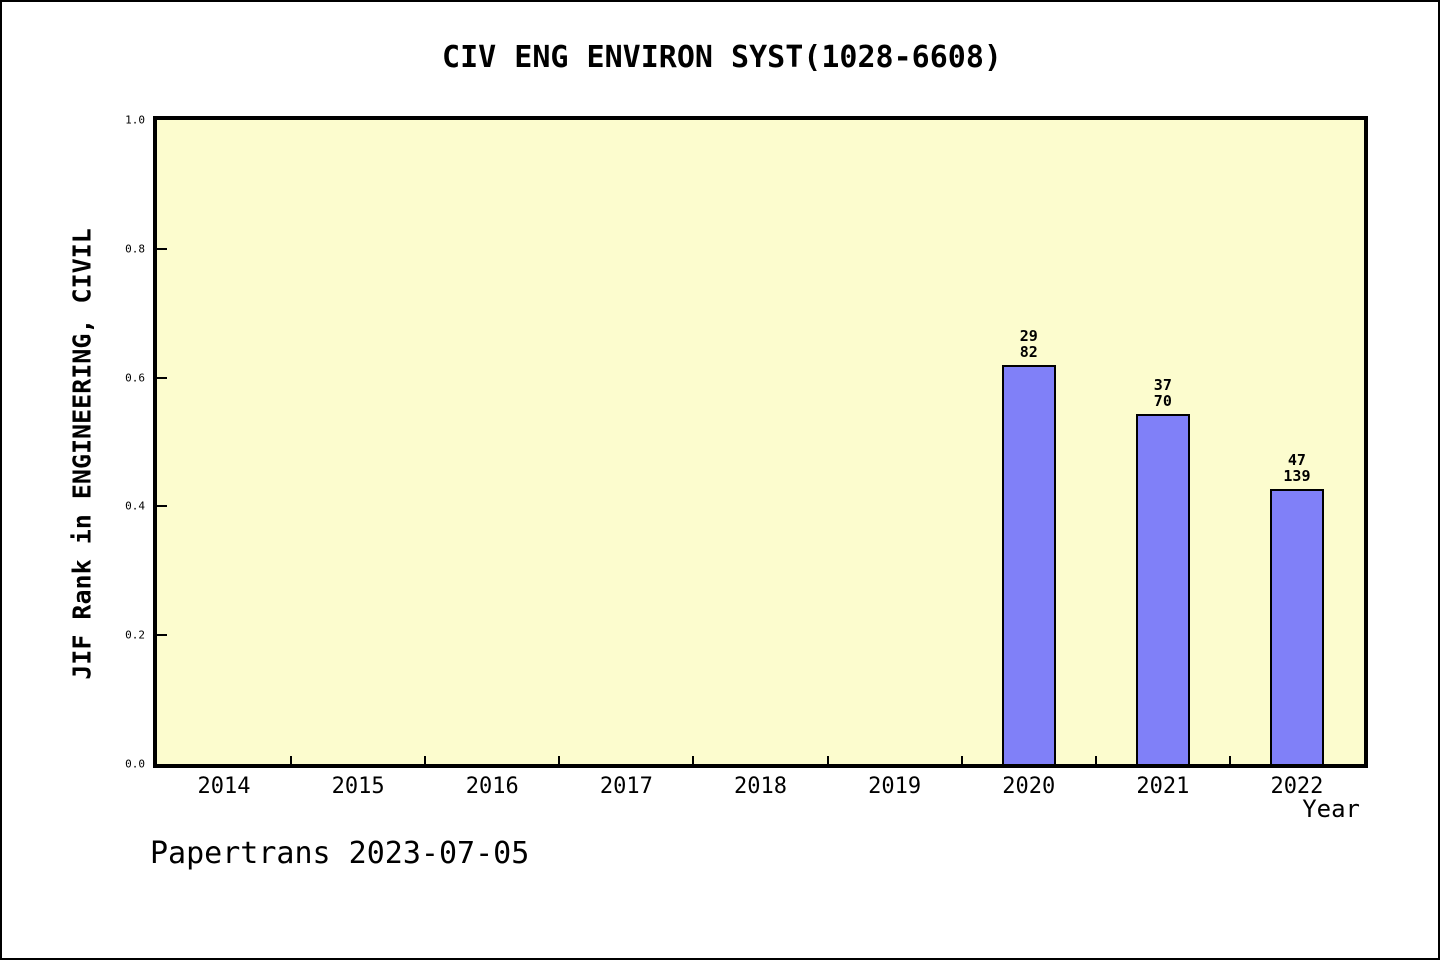 The image size is (1440, 960). What do you see at coordinates (722, 57) in the screenshot?
I see `chart-title: CIV ENG ENVIRON SYST(1028-6608)` at bounding box center [722, 57].